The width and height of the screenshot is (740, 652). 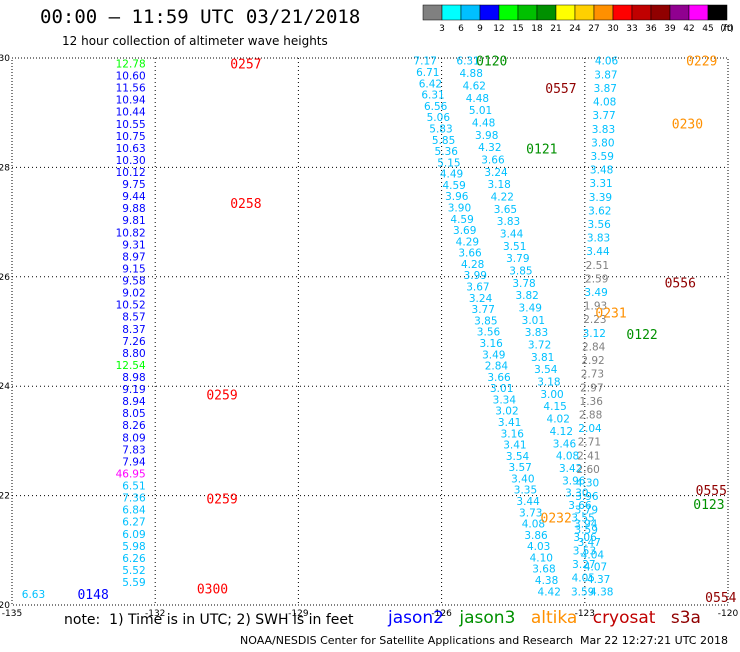 What do you see at coordinates (538, 547) in the screenshot?
I see `track2-value: 4.03` at bounding box center [538, 547].